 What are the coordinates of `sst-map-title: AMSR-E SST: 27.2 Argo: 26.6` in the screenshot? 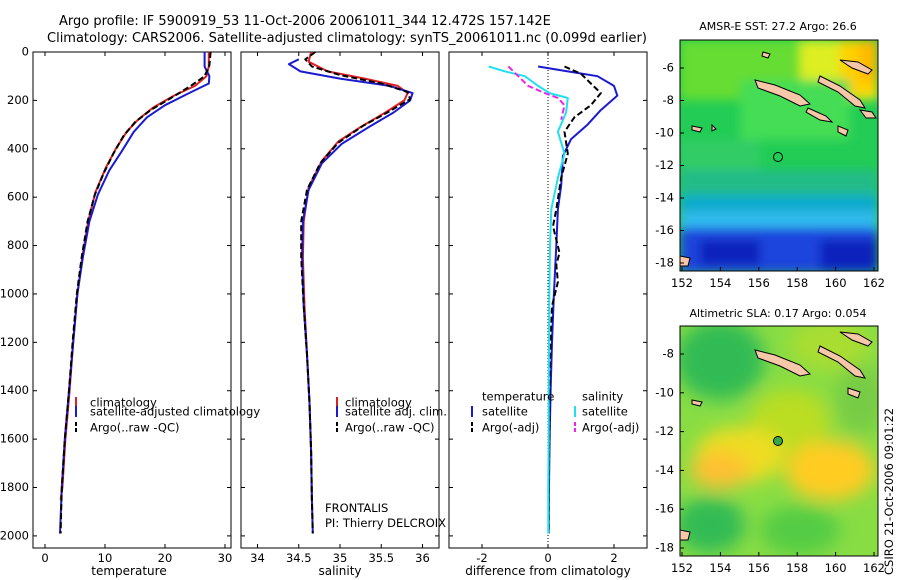 It's located at (778, 26).